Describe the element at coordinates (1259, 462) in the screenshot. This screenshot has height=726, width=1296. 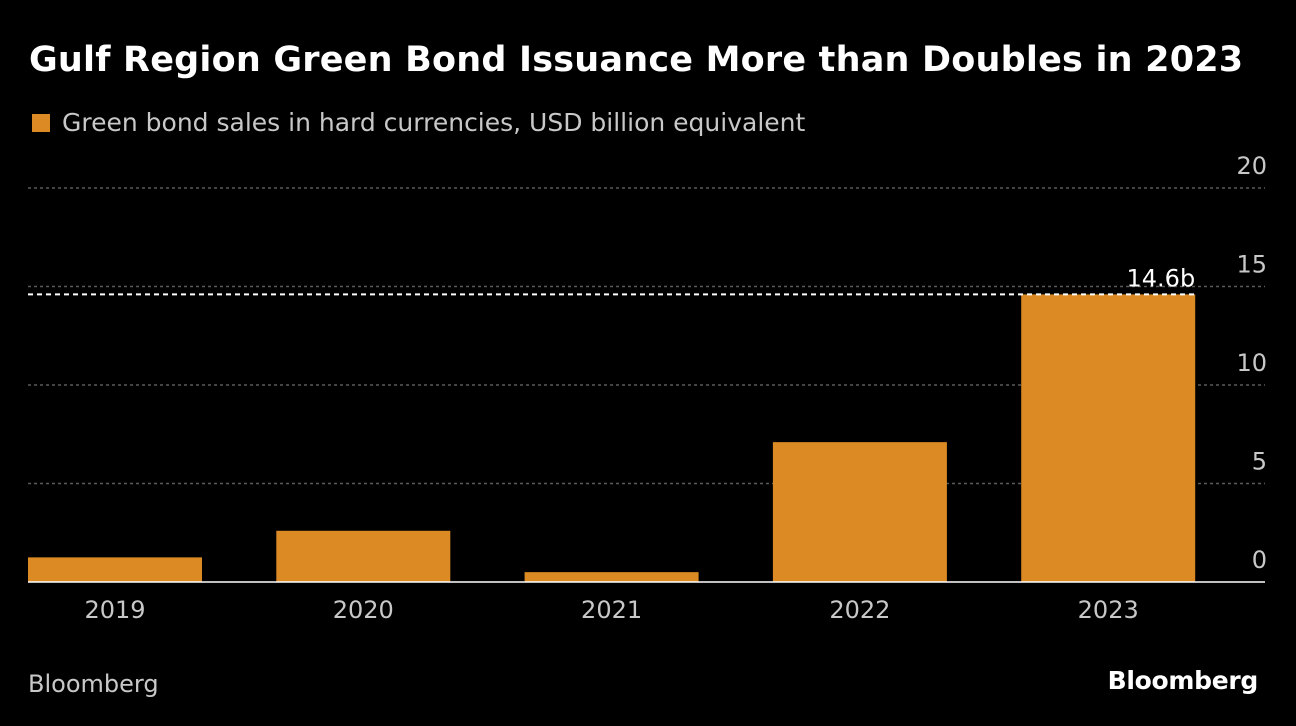
I see `y-tick-label: 5` at that location.